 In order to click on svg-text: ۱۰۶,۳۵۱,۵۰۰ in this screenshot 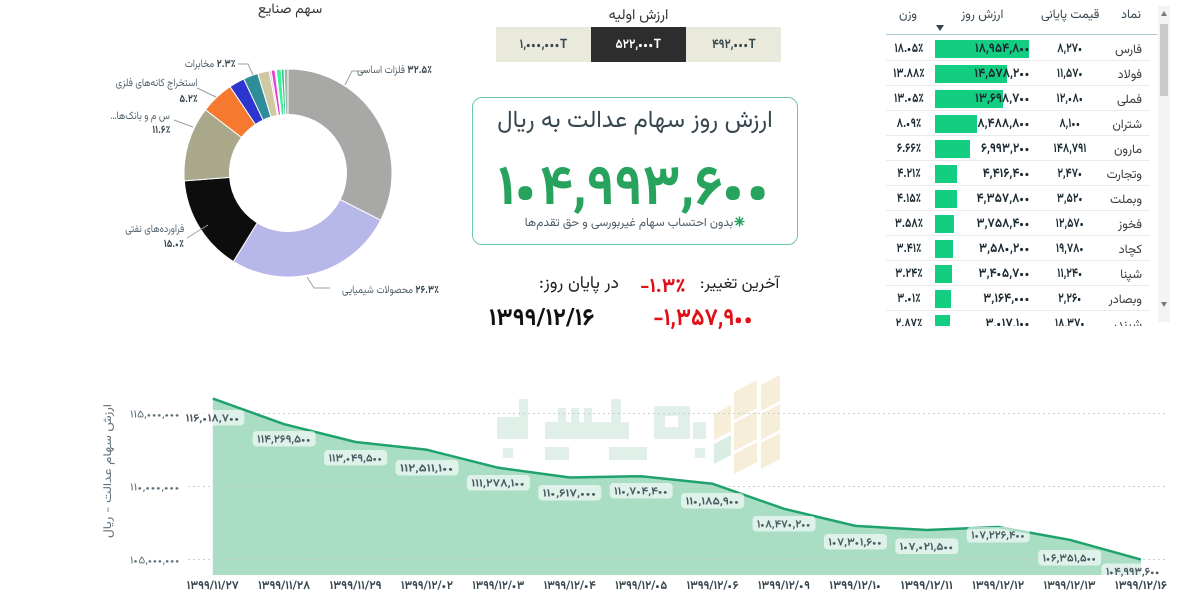, I will do `click(1070, 559)`.